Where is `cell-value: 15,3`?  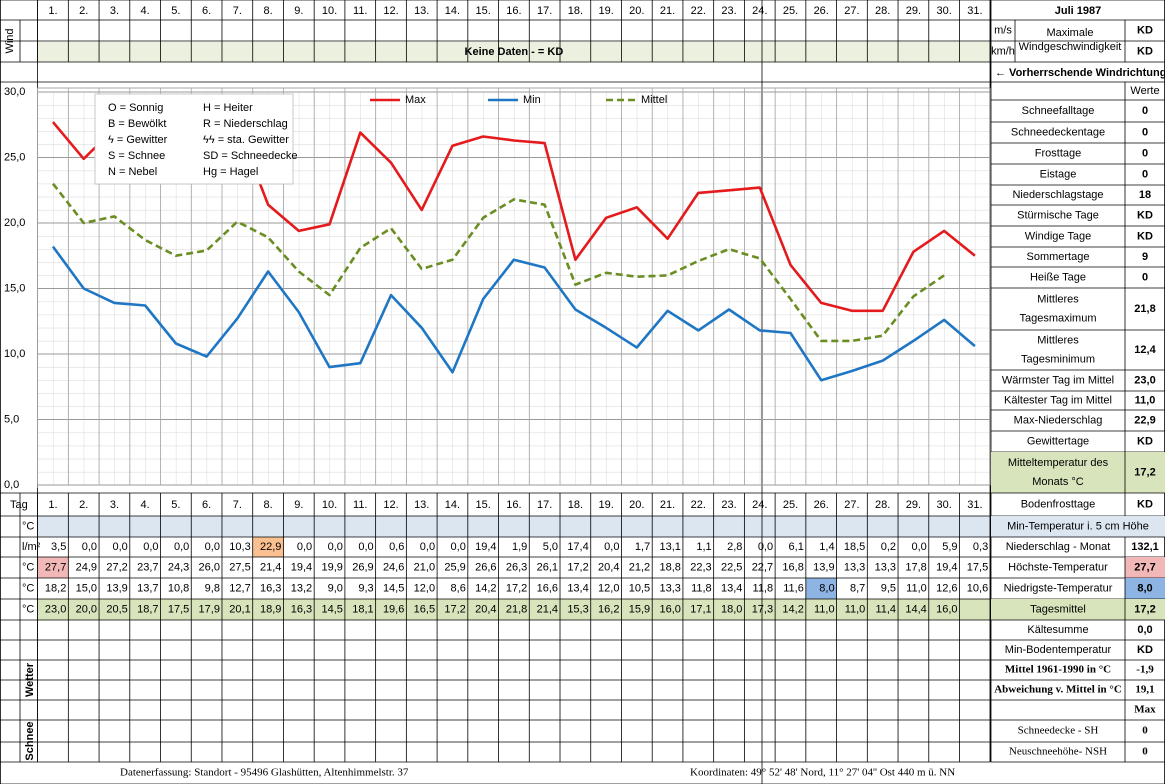
cell-value: 15,3 is located at coordinates (577, 609).